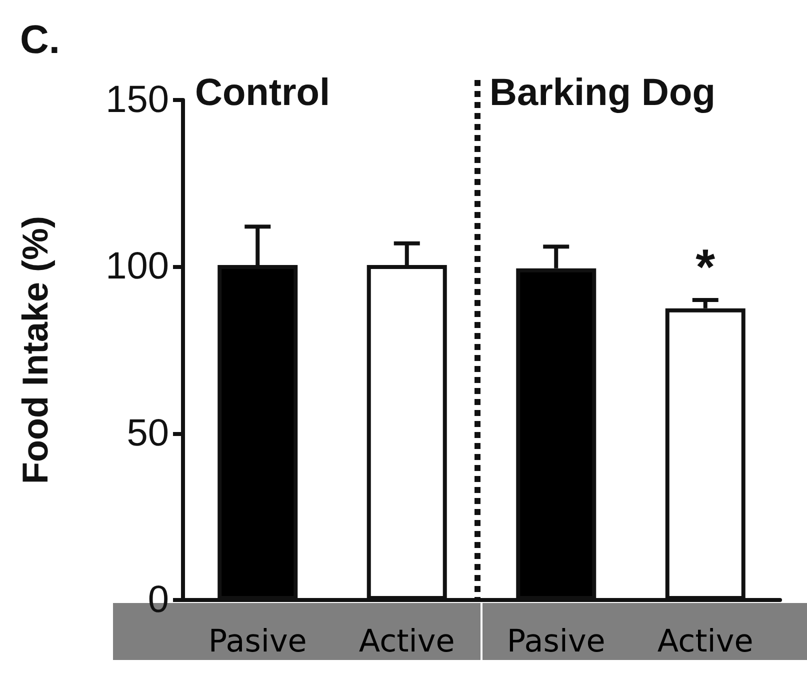 The width and height of the screenshot is (807, 688). I want to click on y-axis-title: Food Intake (%), so click(35, 350).